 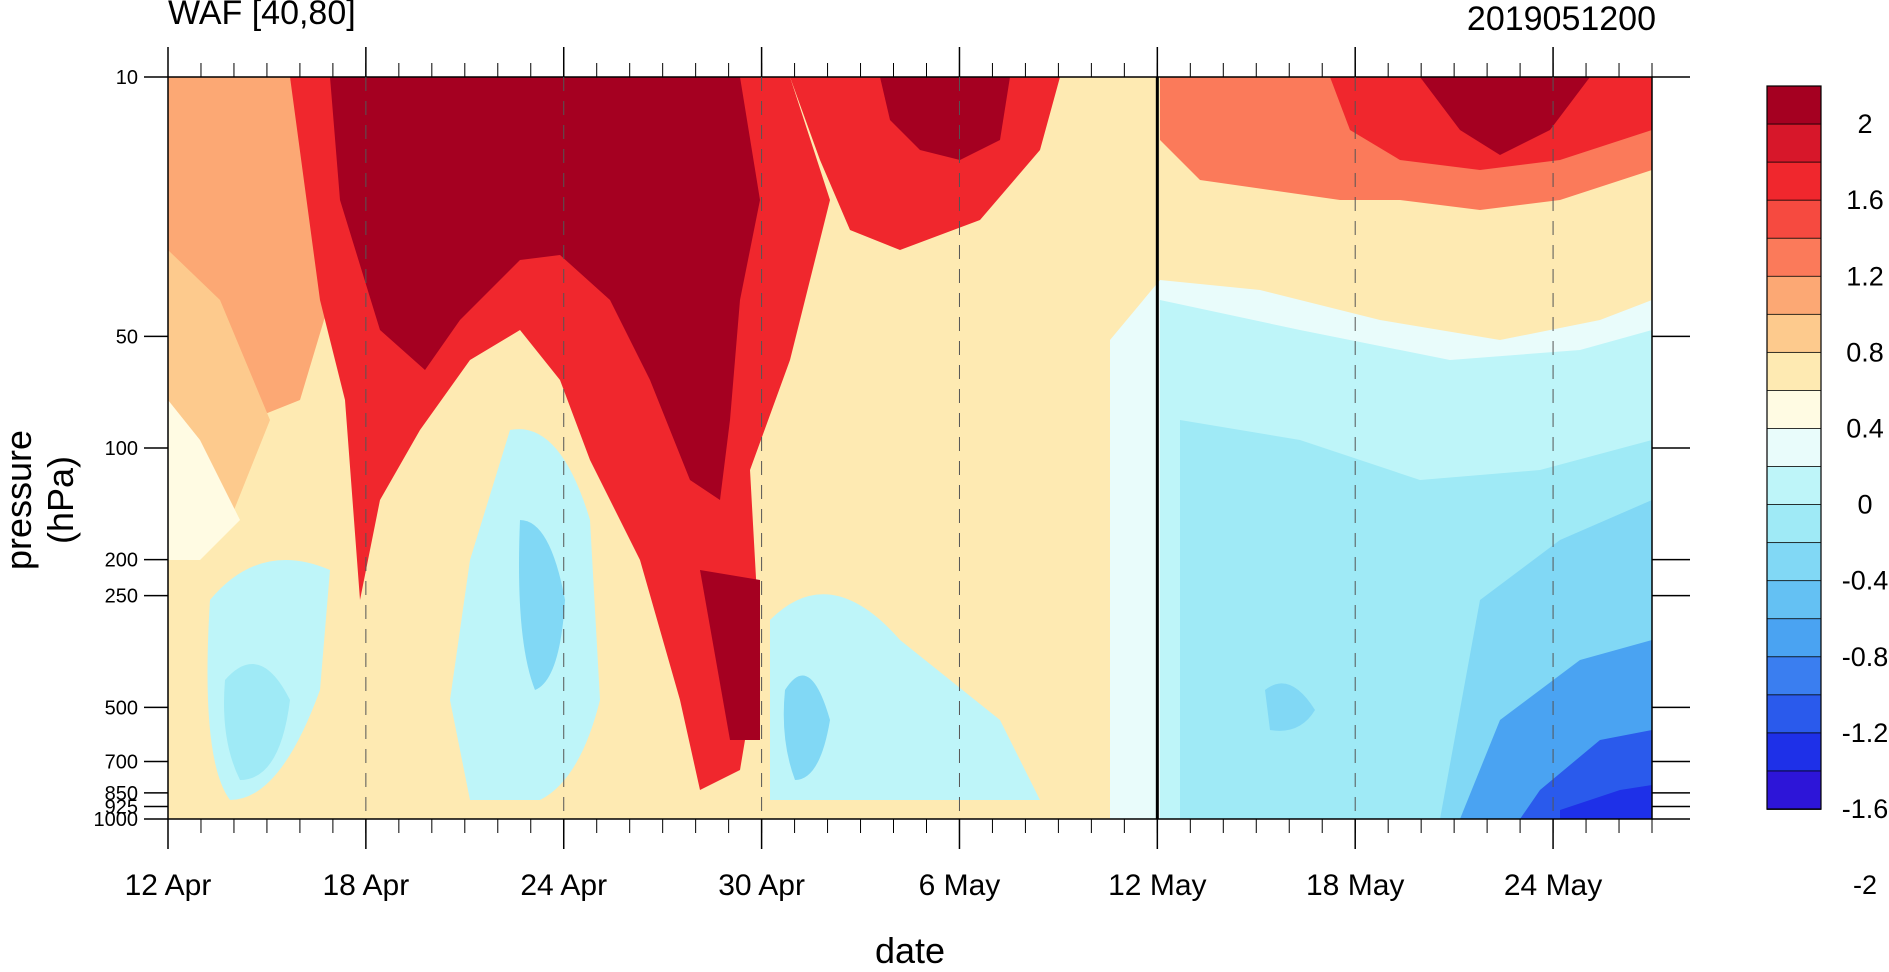 What do you see at coordinates (1865, 809) in the screenshot?
I see `colorbar-label: -1.6` at bounding box center [1865, 809].